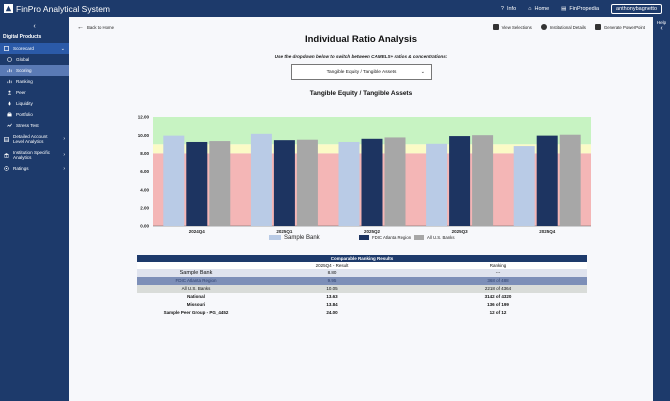  What do you see at coordinates (8, 8) in the screenshot?
I see `finpro-logo-icon` at bounding box center [8, 8].